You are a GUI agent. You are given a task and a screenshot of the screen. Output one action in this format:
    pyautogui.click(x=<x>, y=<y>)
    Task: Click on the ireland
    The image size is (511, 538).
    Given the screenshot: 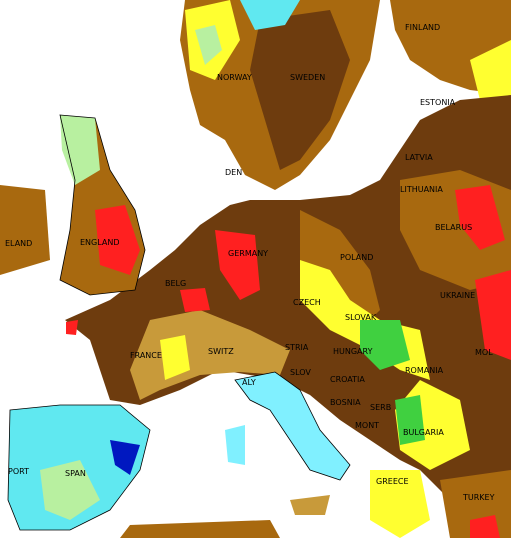 What is the action you would take?
    pyautogui.click(x=25, y=230)
    